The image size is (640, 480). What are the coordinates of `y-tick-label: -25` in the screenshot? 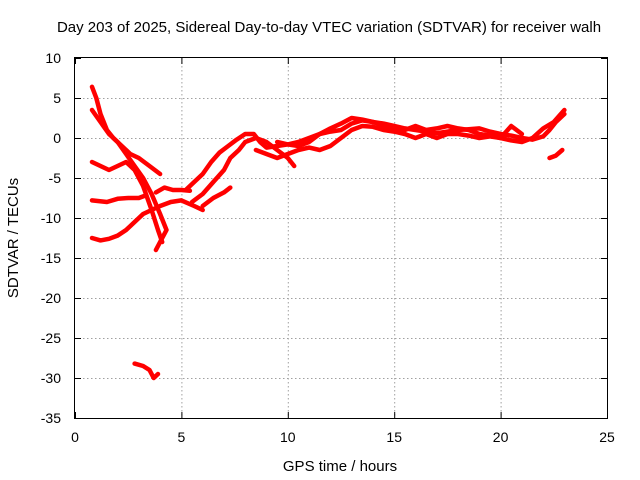 It's located at (51, 338).